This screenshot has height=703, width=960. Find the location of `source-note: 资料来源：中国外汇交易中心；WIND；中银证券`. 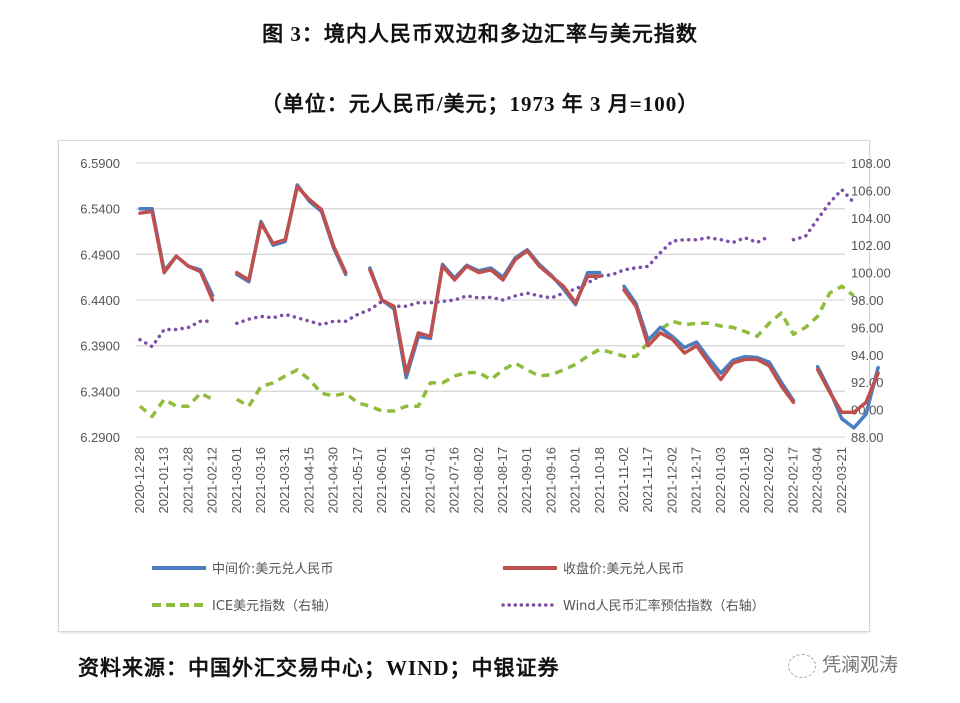

source-note: 资料来源：中国外汇交易中心；WIND；中银证券 is located at coordinates (319, 668).